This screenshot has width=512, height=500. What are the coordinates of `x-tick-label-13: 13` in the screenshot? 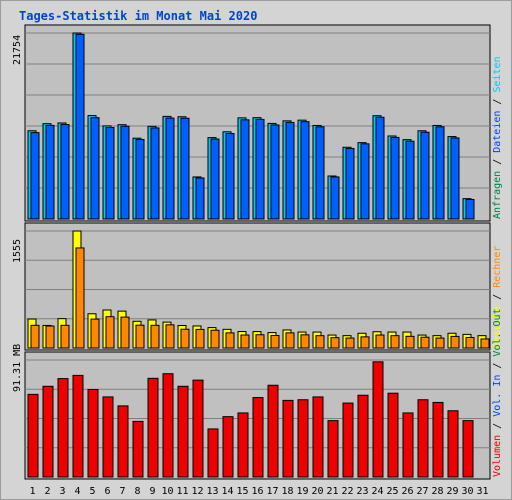 It's located at (212, 491).